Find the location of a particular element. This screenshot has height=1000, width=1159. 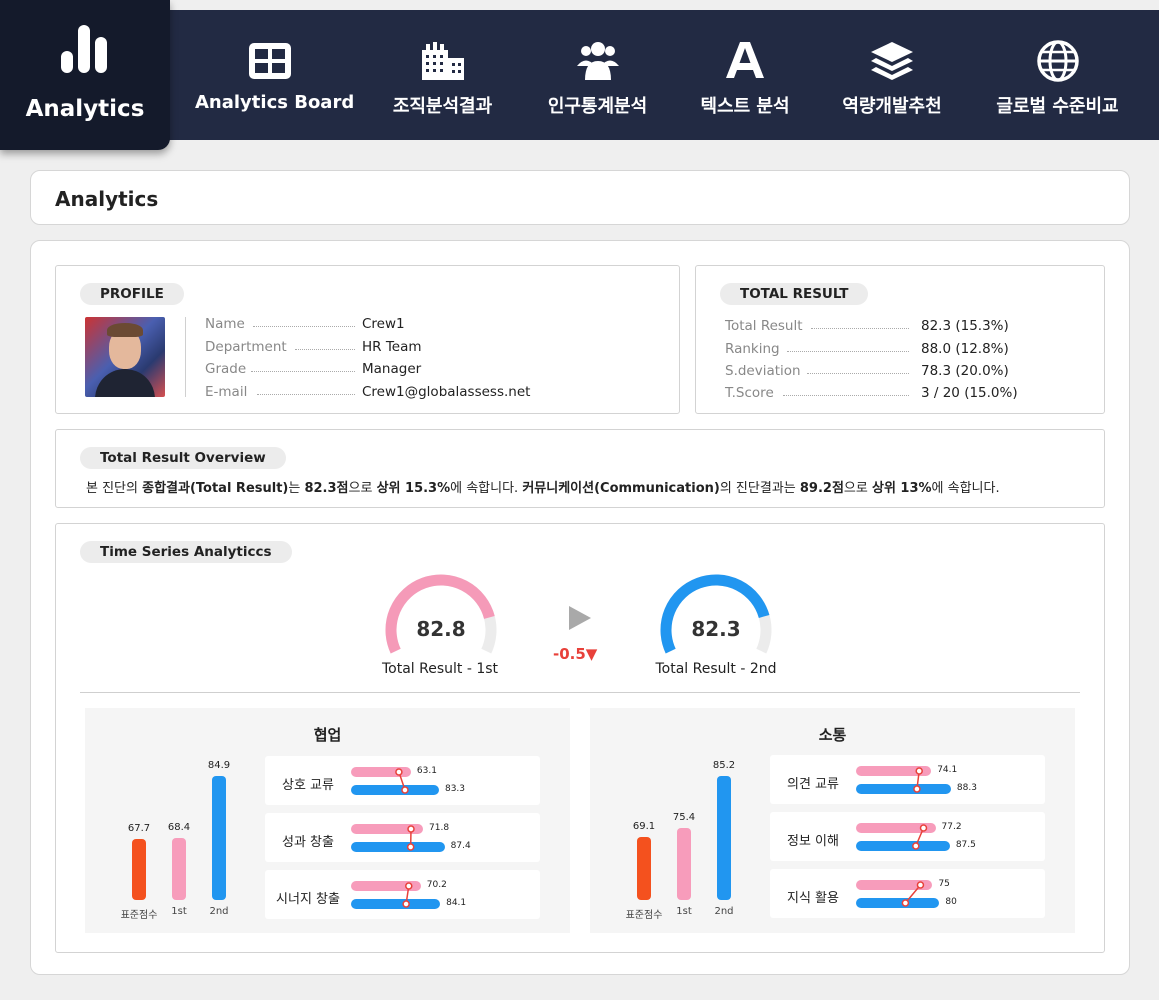

first-score-label: 70.2 is located at coordinates (436, 885).